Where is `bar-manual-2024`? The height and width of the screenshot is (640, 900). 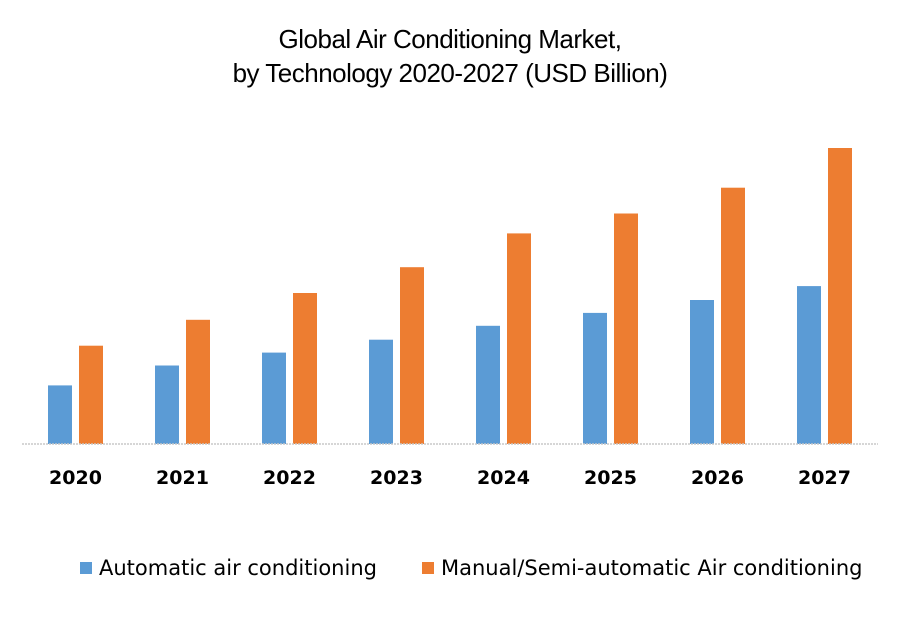 bar-manual-2024 is located at coordinates (519, 338).